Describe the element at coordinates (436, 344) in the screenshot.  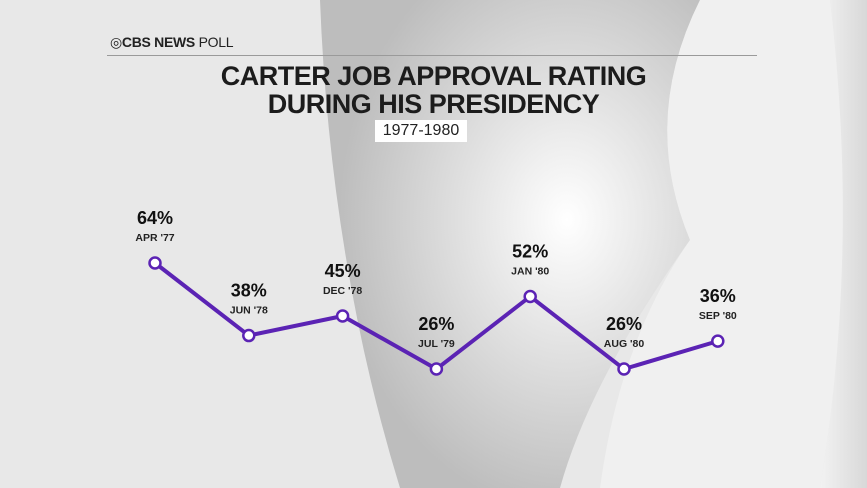
I see `date-label: JUL '79` at that location.